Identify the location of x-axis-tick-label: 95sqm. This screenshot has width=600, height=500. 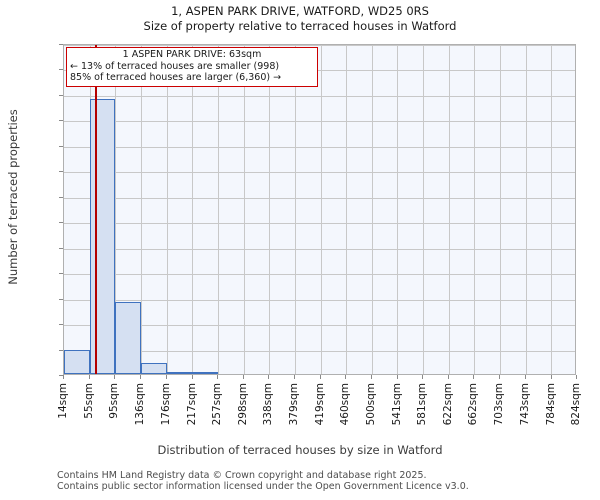
(114, 401).